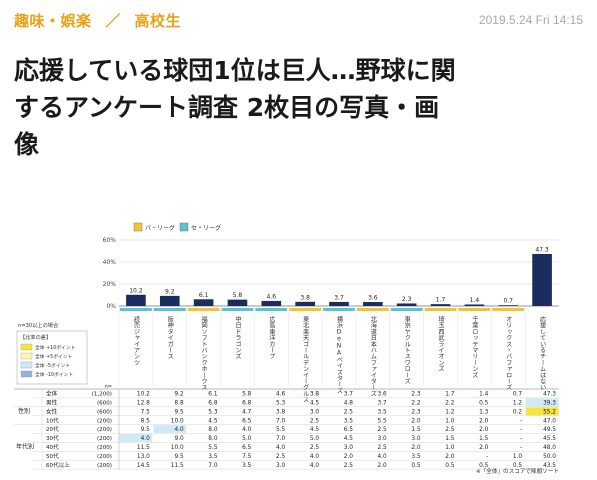 The image size is (597, 480). What do you see at coordinates (170, 291) in the screenshot?
I see `chart-data-label: 9.2` at bounding box center [170, 291].